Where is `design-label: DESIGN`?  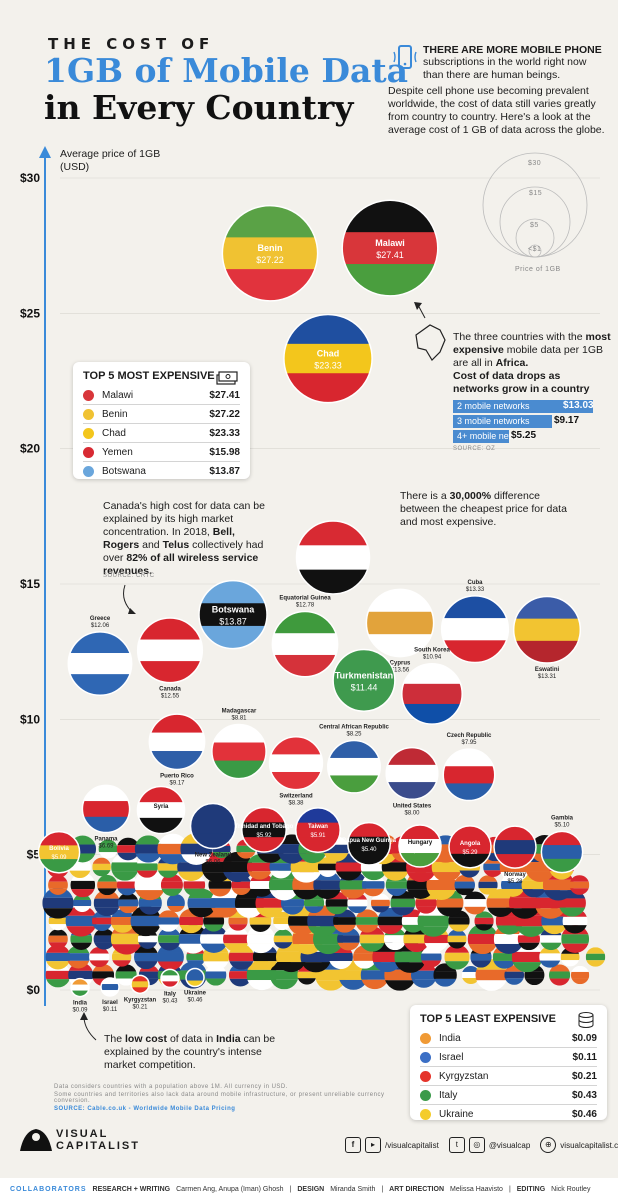 design-label: DESIGN is located at coordinates (311, 1189).